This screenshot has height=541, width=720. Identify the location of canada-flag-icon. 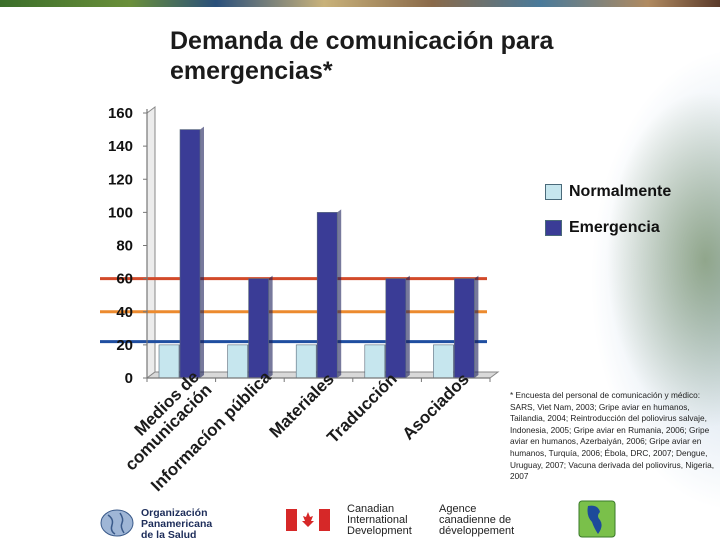
(308, 520).